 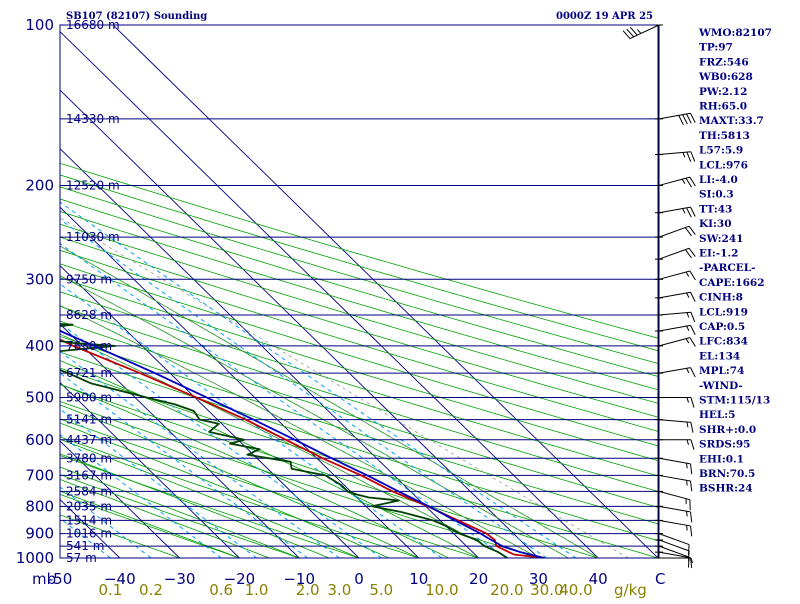 What do you see at coordinates (221, 590) in the screenshot?
I see `mixing-ratio-tick-label: 0.6` at bounding box center [221, 590].